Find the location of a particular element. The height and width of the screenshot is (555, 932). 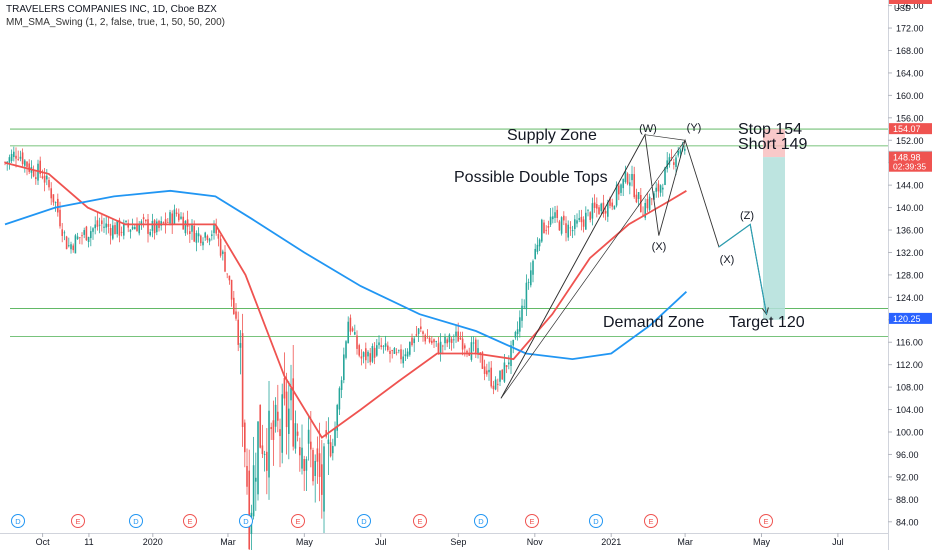

x-tick-label: Mar is located at coordinates (685, 542).